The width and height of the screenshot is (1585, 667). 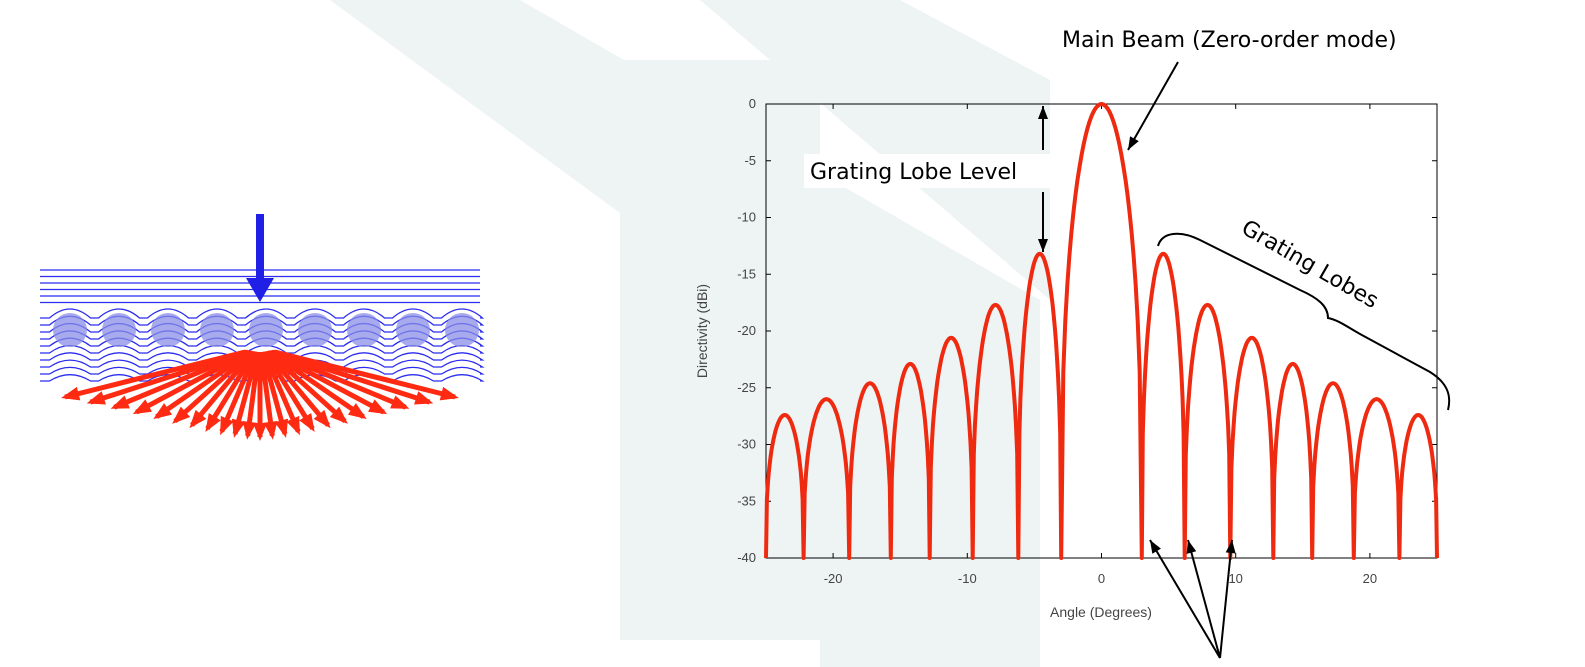 What do you see at coordinates (1304, 321) in the screenshot?
I see `grating-lobes-brace` at bounding box center [1304, 321].